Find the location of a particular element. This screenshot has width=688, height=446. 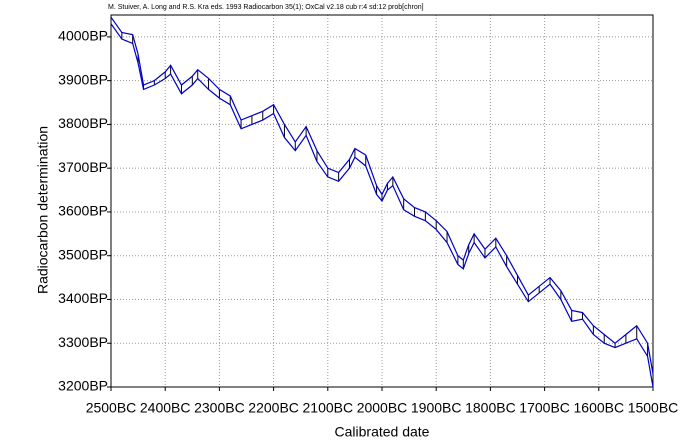

x-tick-label: 1500BC is located at coordinates (653, 408).